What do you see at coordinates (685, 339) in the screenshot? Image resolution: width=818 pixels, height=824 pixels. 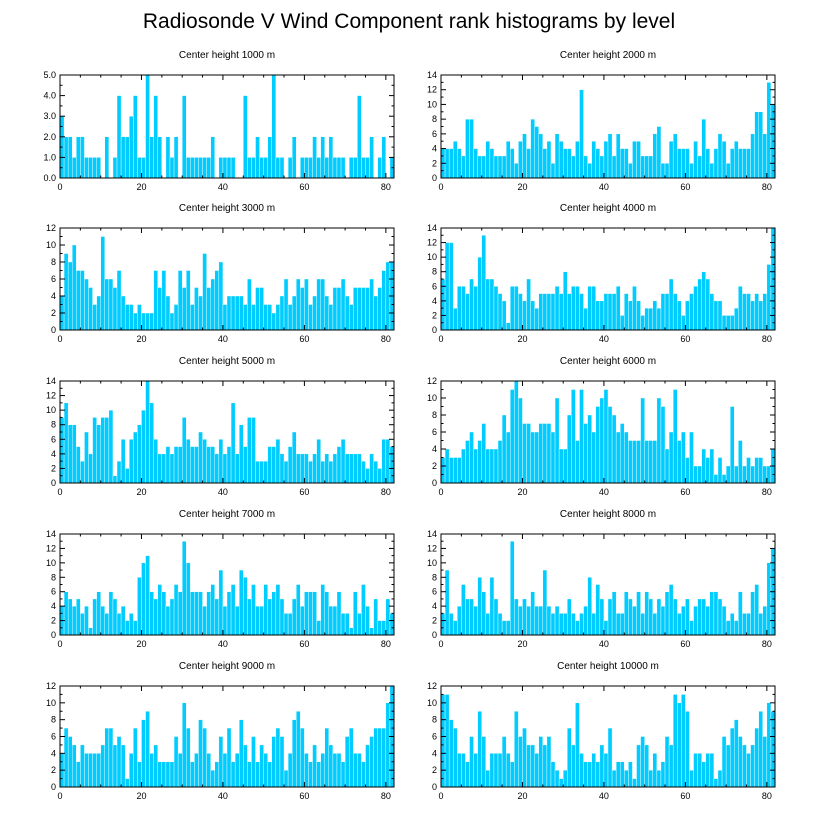 I see `x-tick-label: 60` at bounding box center [685, 339].